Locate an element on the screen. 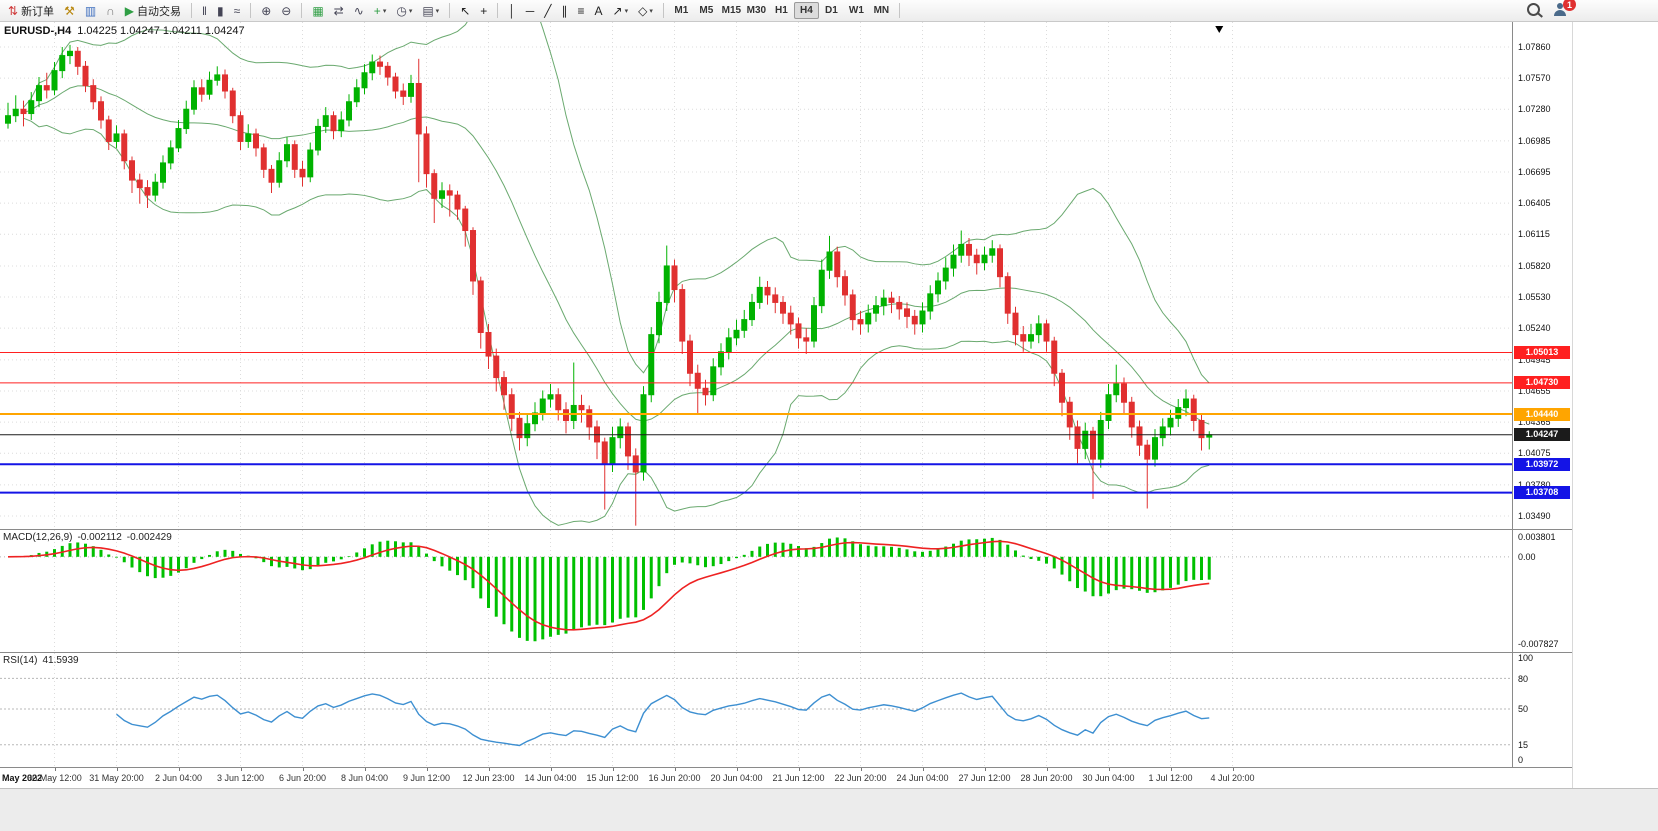 Image resolution: width=1658 pixels, height=831 pixels. notification-badge: 1 is located at coordinates (1569, 5).